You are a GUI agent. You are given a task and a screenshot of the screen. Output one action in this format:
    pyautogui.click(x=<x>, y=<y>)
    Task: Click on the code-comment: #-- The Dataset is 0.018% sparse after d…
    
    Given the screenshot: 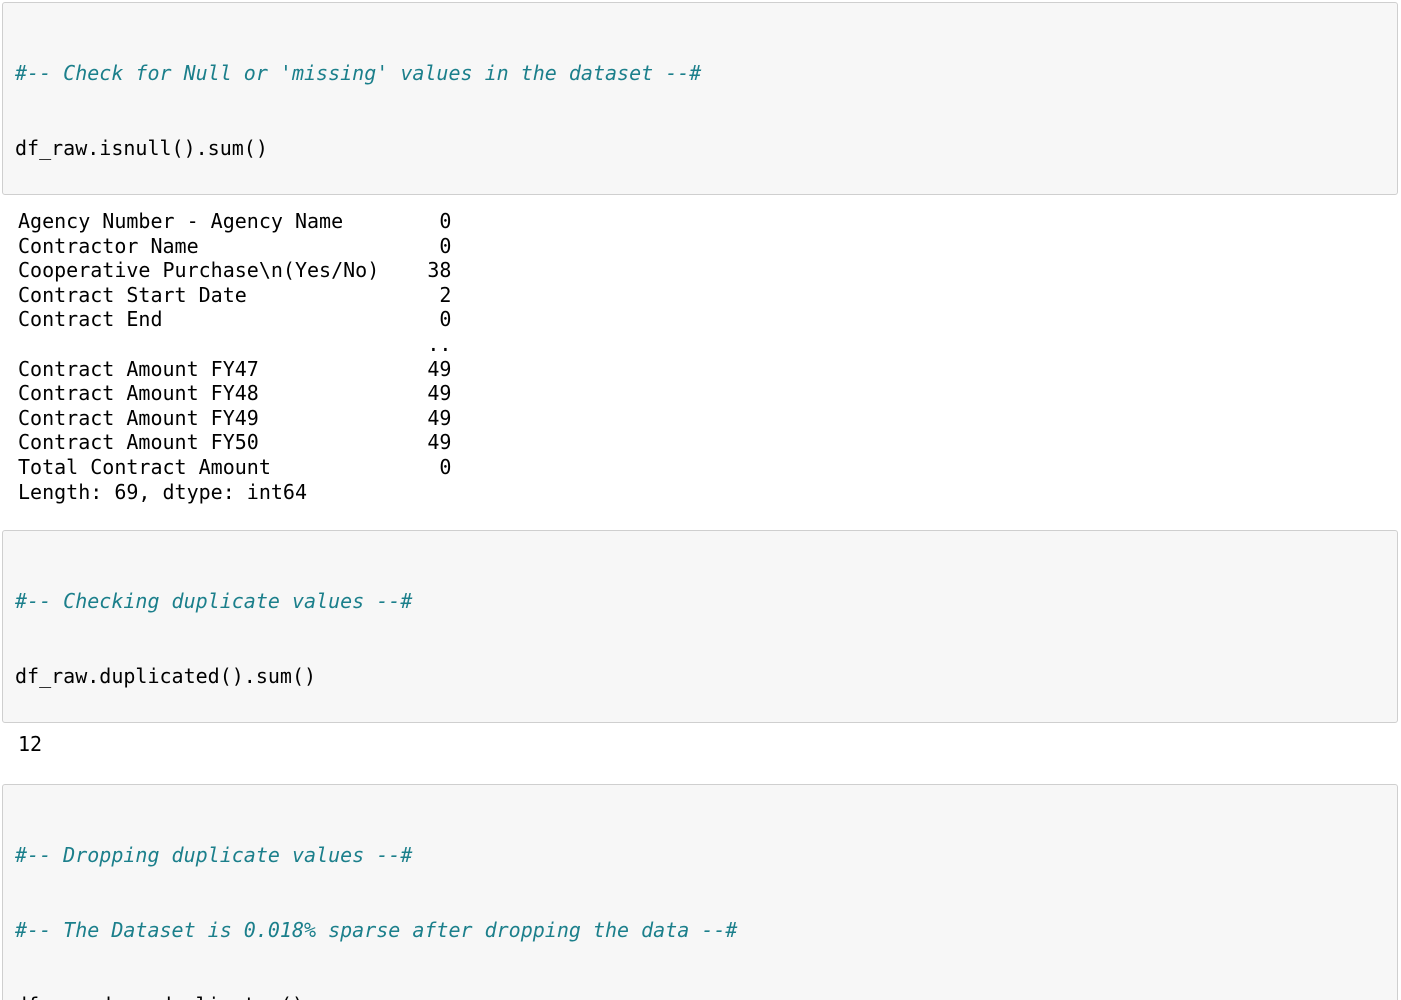 What is the action you would take?
    pyautogui.click(x=376, y=929)
    